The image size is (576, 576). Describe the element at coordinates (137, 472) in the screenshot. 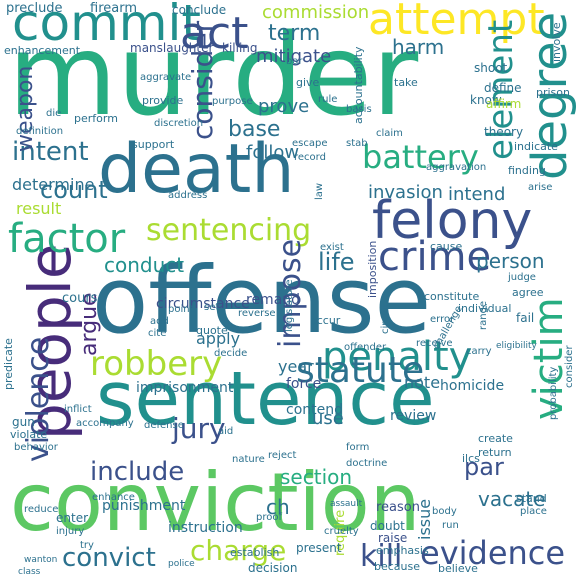

I see `word-include: include` at that location.